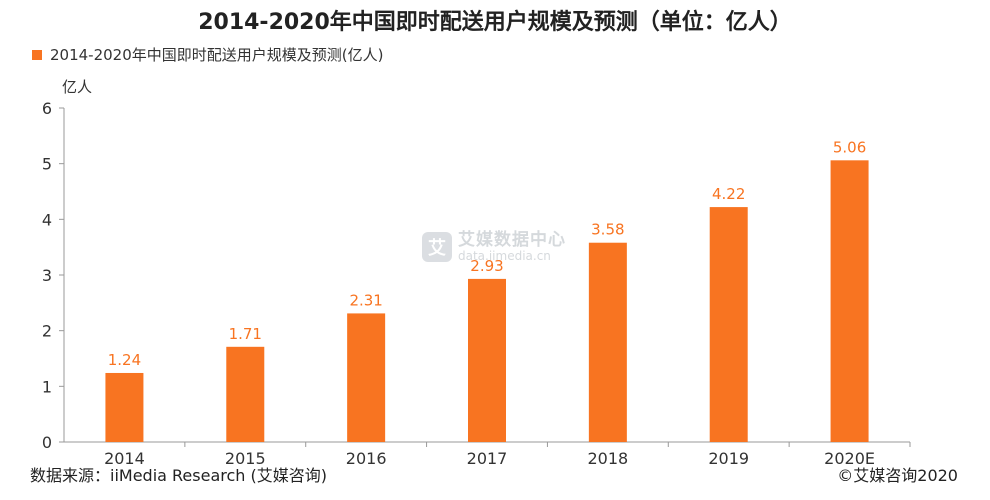  I want to click on y-tick-label: 4, so click(47, 219).